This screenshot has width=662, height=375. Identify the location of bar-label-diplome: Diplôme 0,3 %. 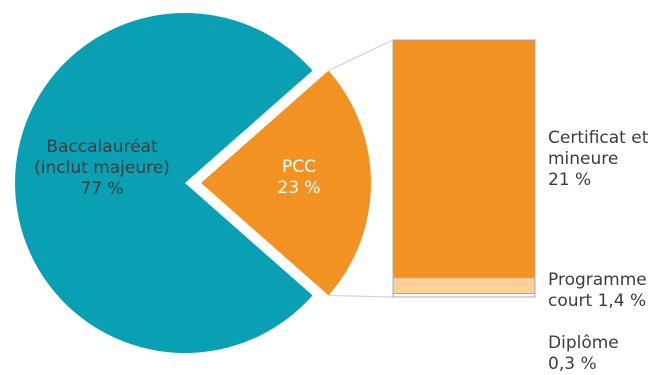
(583, 353).